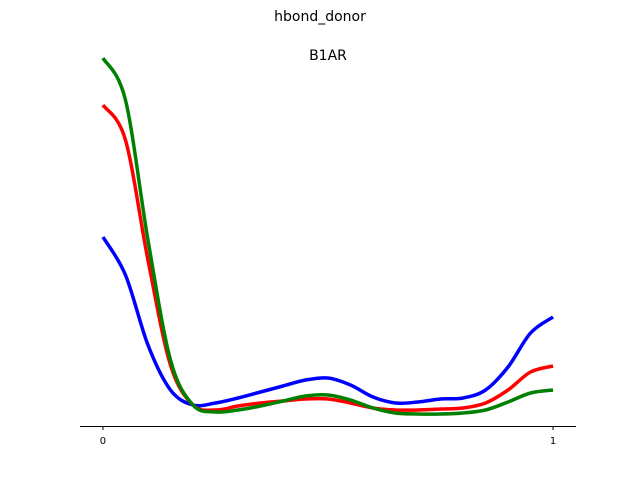 The image size is (640, 480). What do you see at coordinates (553, 441) in the screenshot?
I see `x-tick-label: 1` at bounding box center [553, 441].